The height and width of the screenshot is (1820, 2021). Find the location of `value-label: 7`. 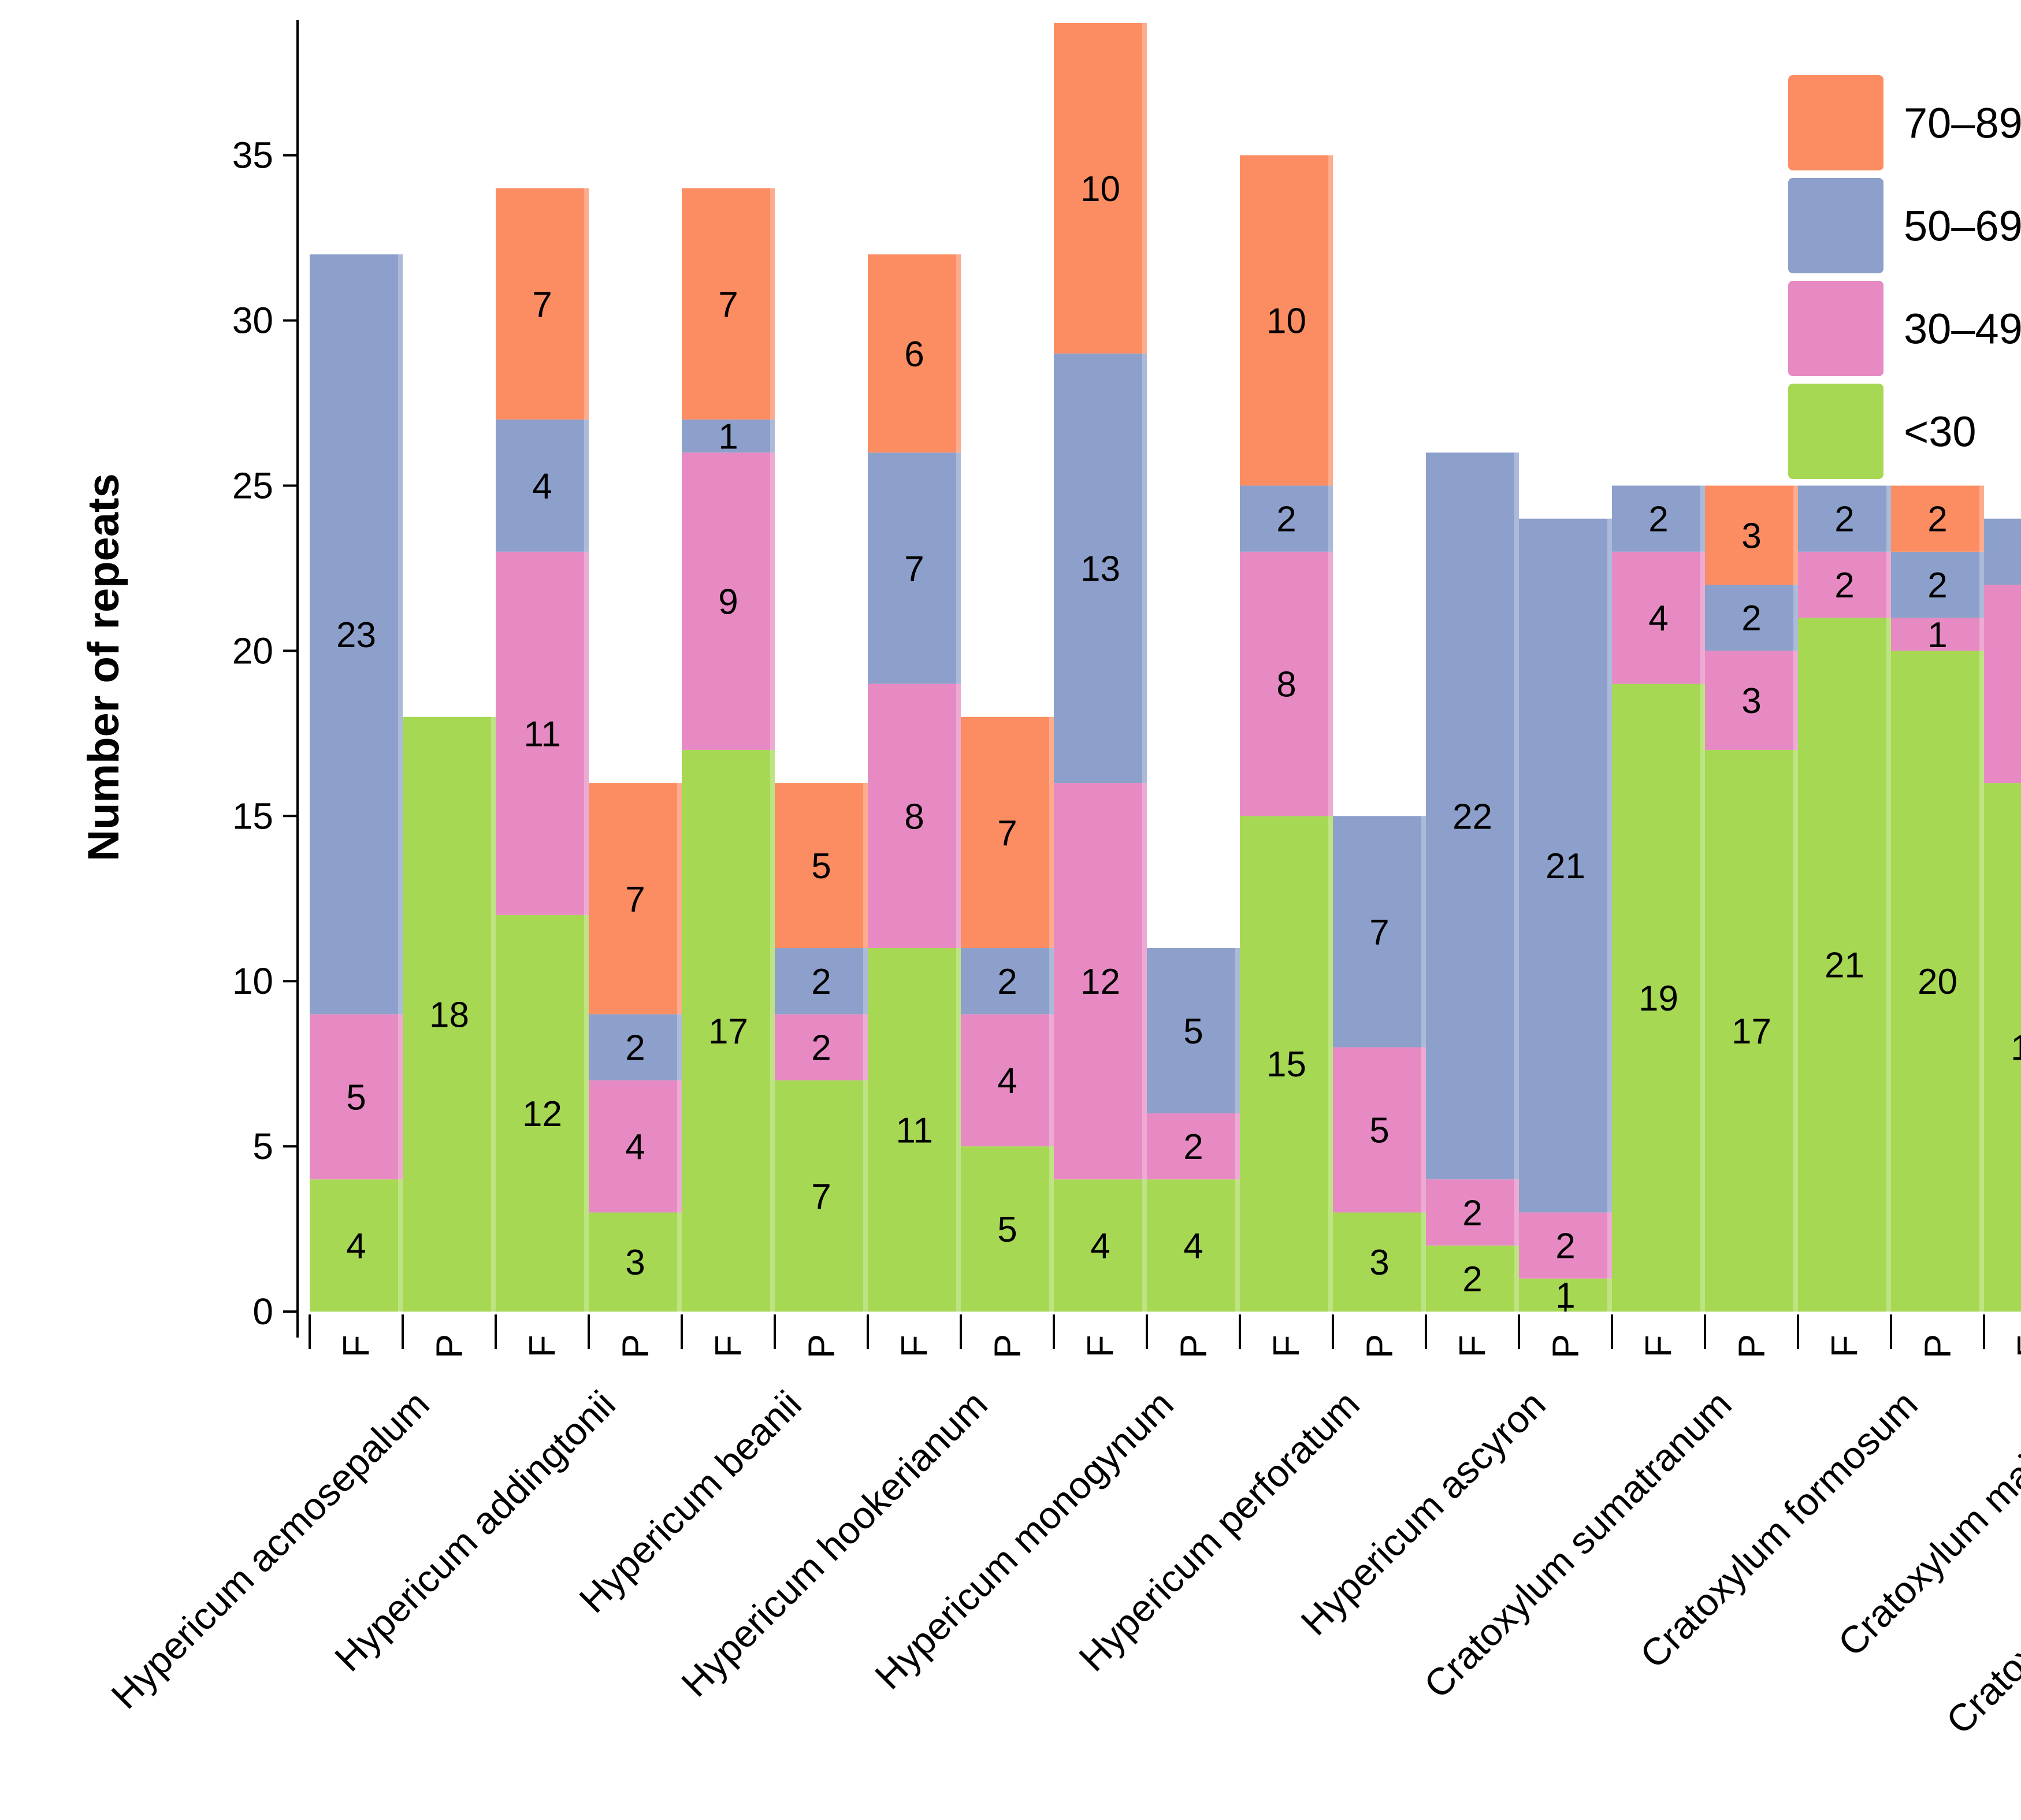

value-label: 7 is located at coordinates (635, 899).